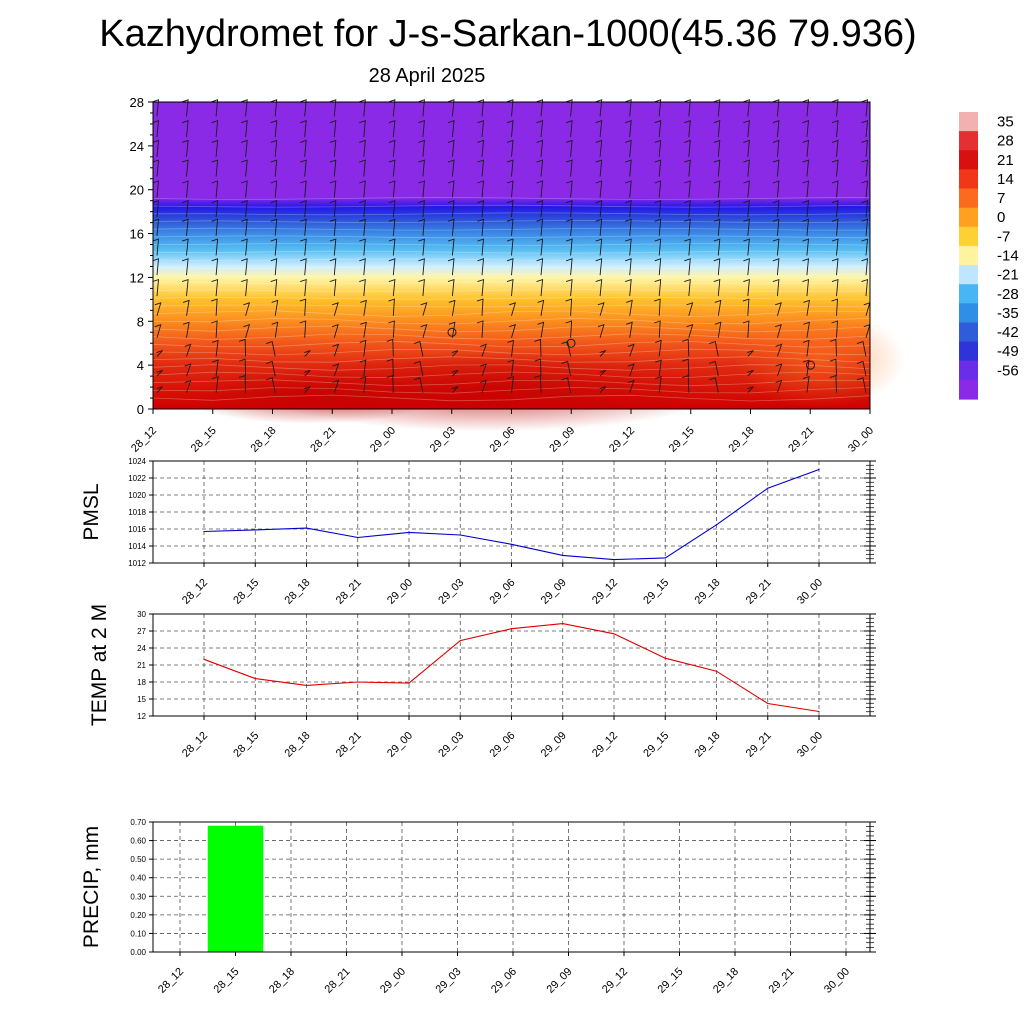  Describe the element at coordinates (282, 981) in the screenshot. I see `x-tick-label: 28_18` at that location.